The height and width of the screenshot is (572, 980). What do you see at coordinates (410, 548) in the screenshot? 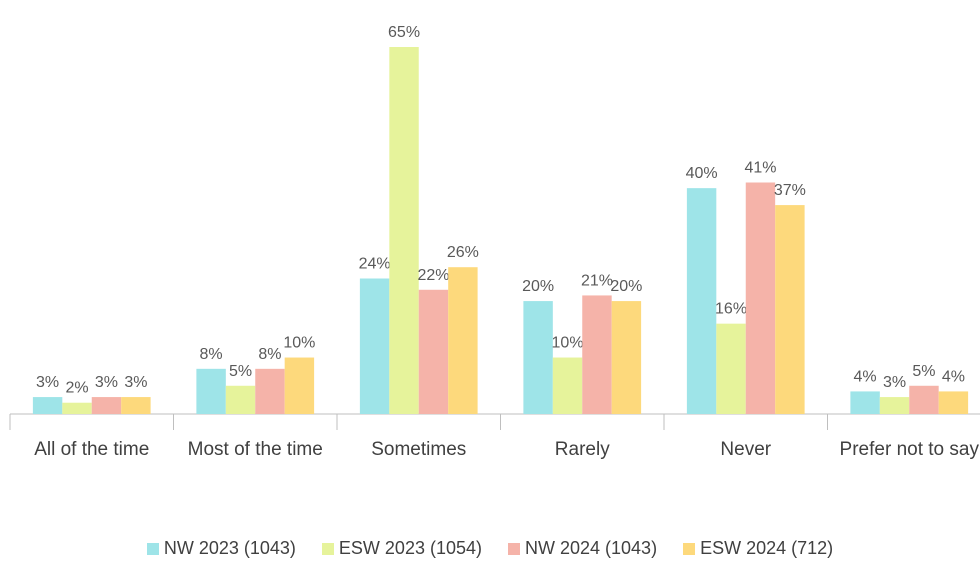
I see `legend-label: ESW 2023 (1054)` at bounding box center [410, 548].